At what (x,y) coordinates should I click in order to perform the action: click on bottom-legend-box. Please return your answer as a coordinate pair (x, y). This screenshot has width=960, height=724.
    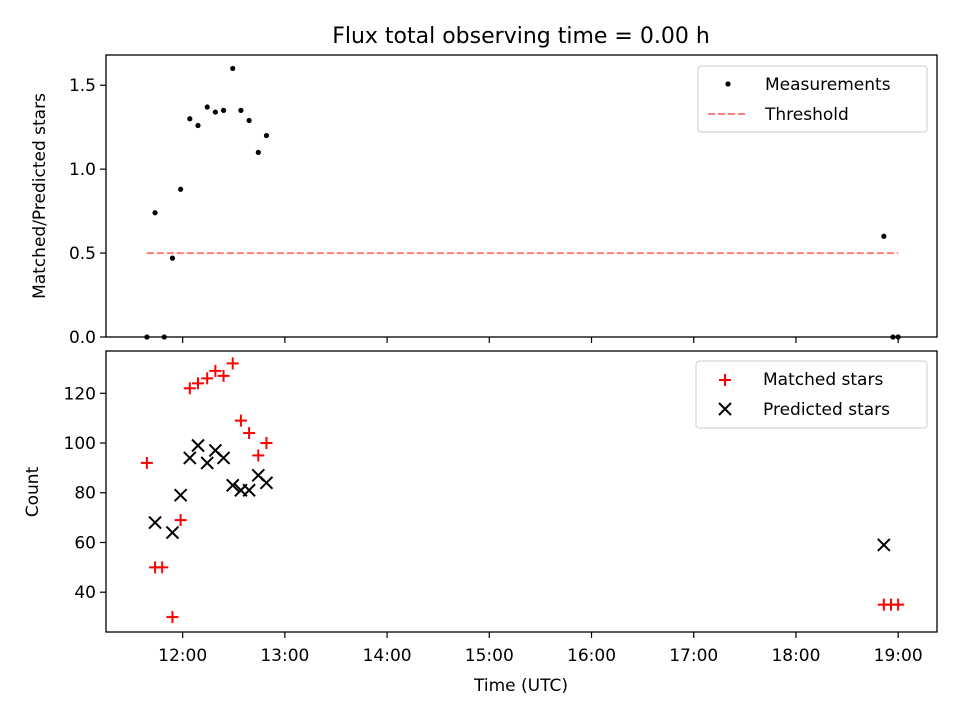
    Looking at the image, I should click on (811, 394).